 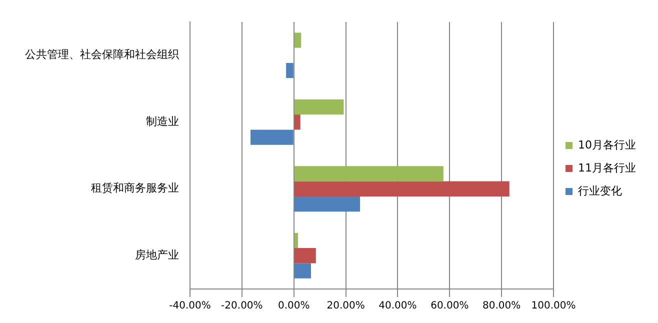 What do you see at coordinates (345, 306) in the screenshot?
I see `x-tick-label: 20.00%` at bounding box center [345, 306].